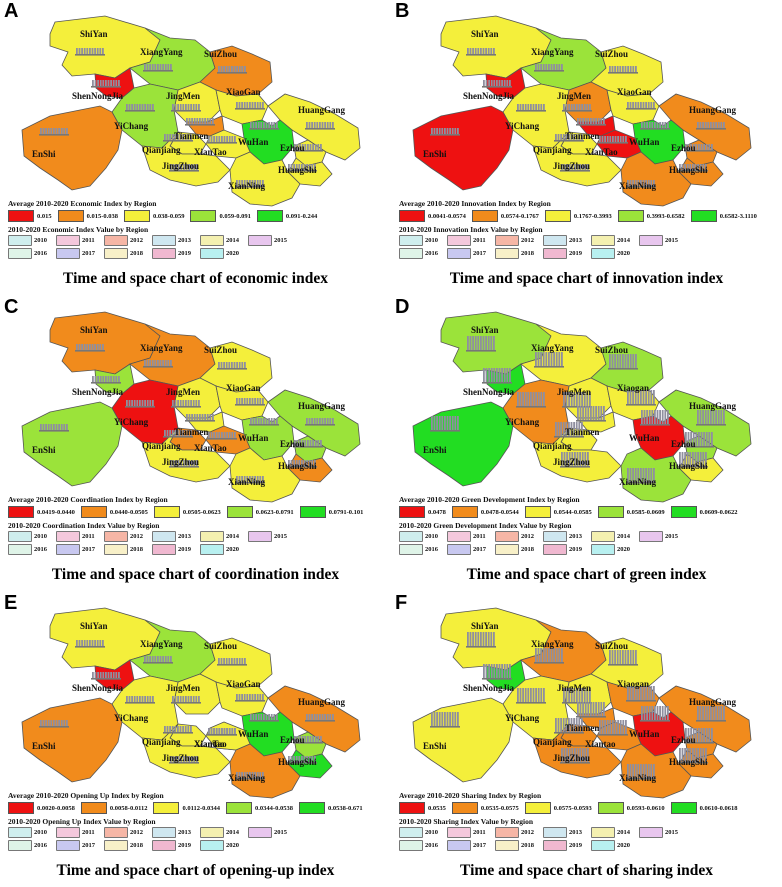 This screenshot has width=782, height=887. What do you see at coordinates (11, 603) in the screenshot?
I see `panel-letter: E` at bounding box center [11, 603].